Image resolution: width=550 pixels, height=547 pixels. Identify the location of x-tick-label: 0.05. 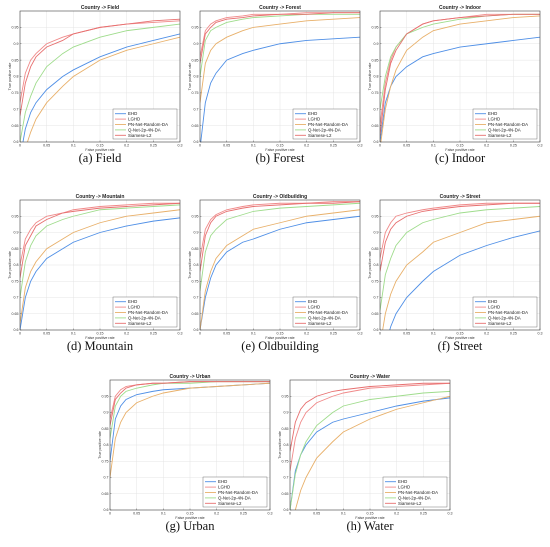
(406, 334).